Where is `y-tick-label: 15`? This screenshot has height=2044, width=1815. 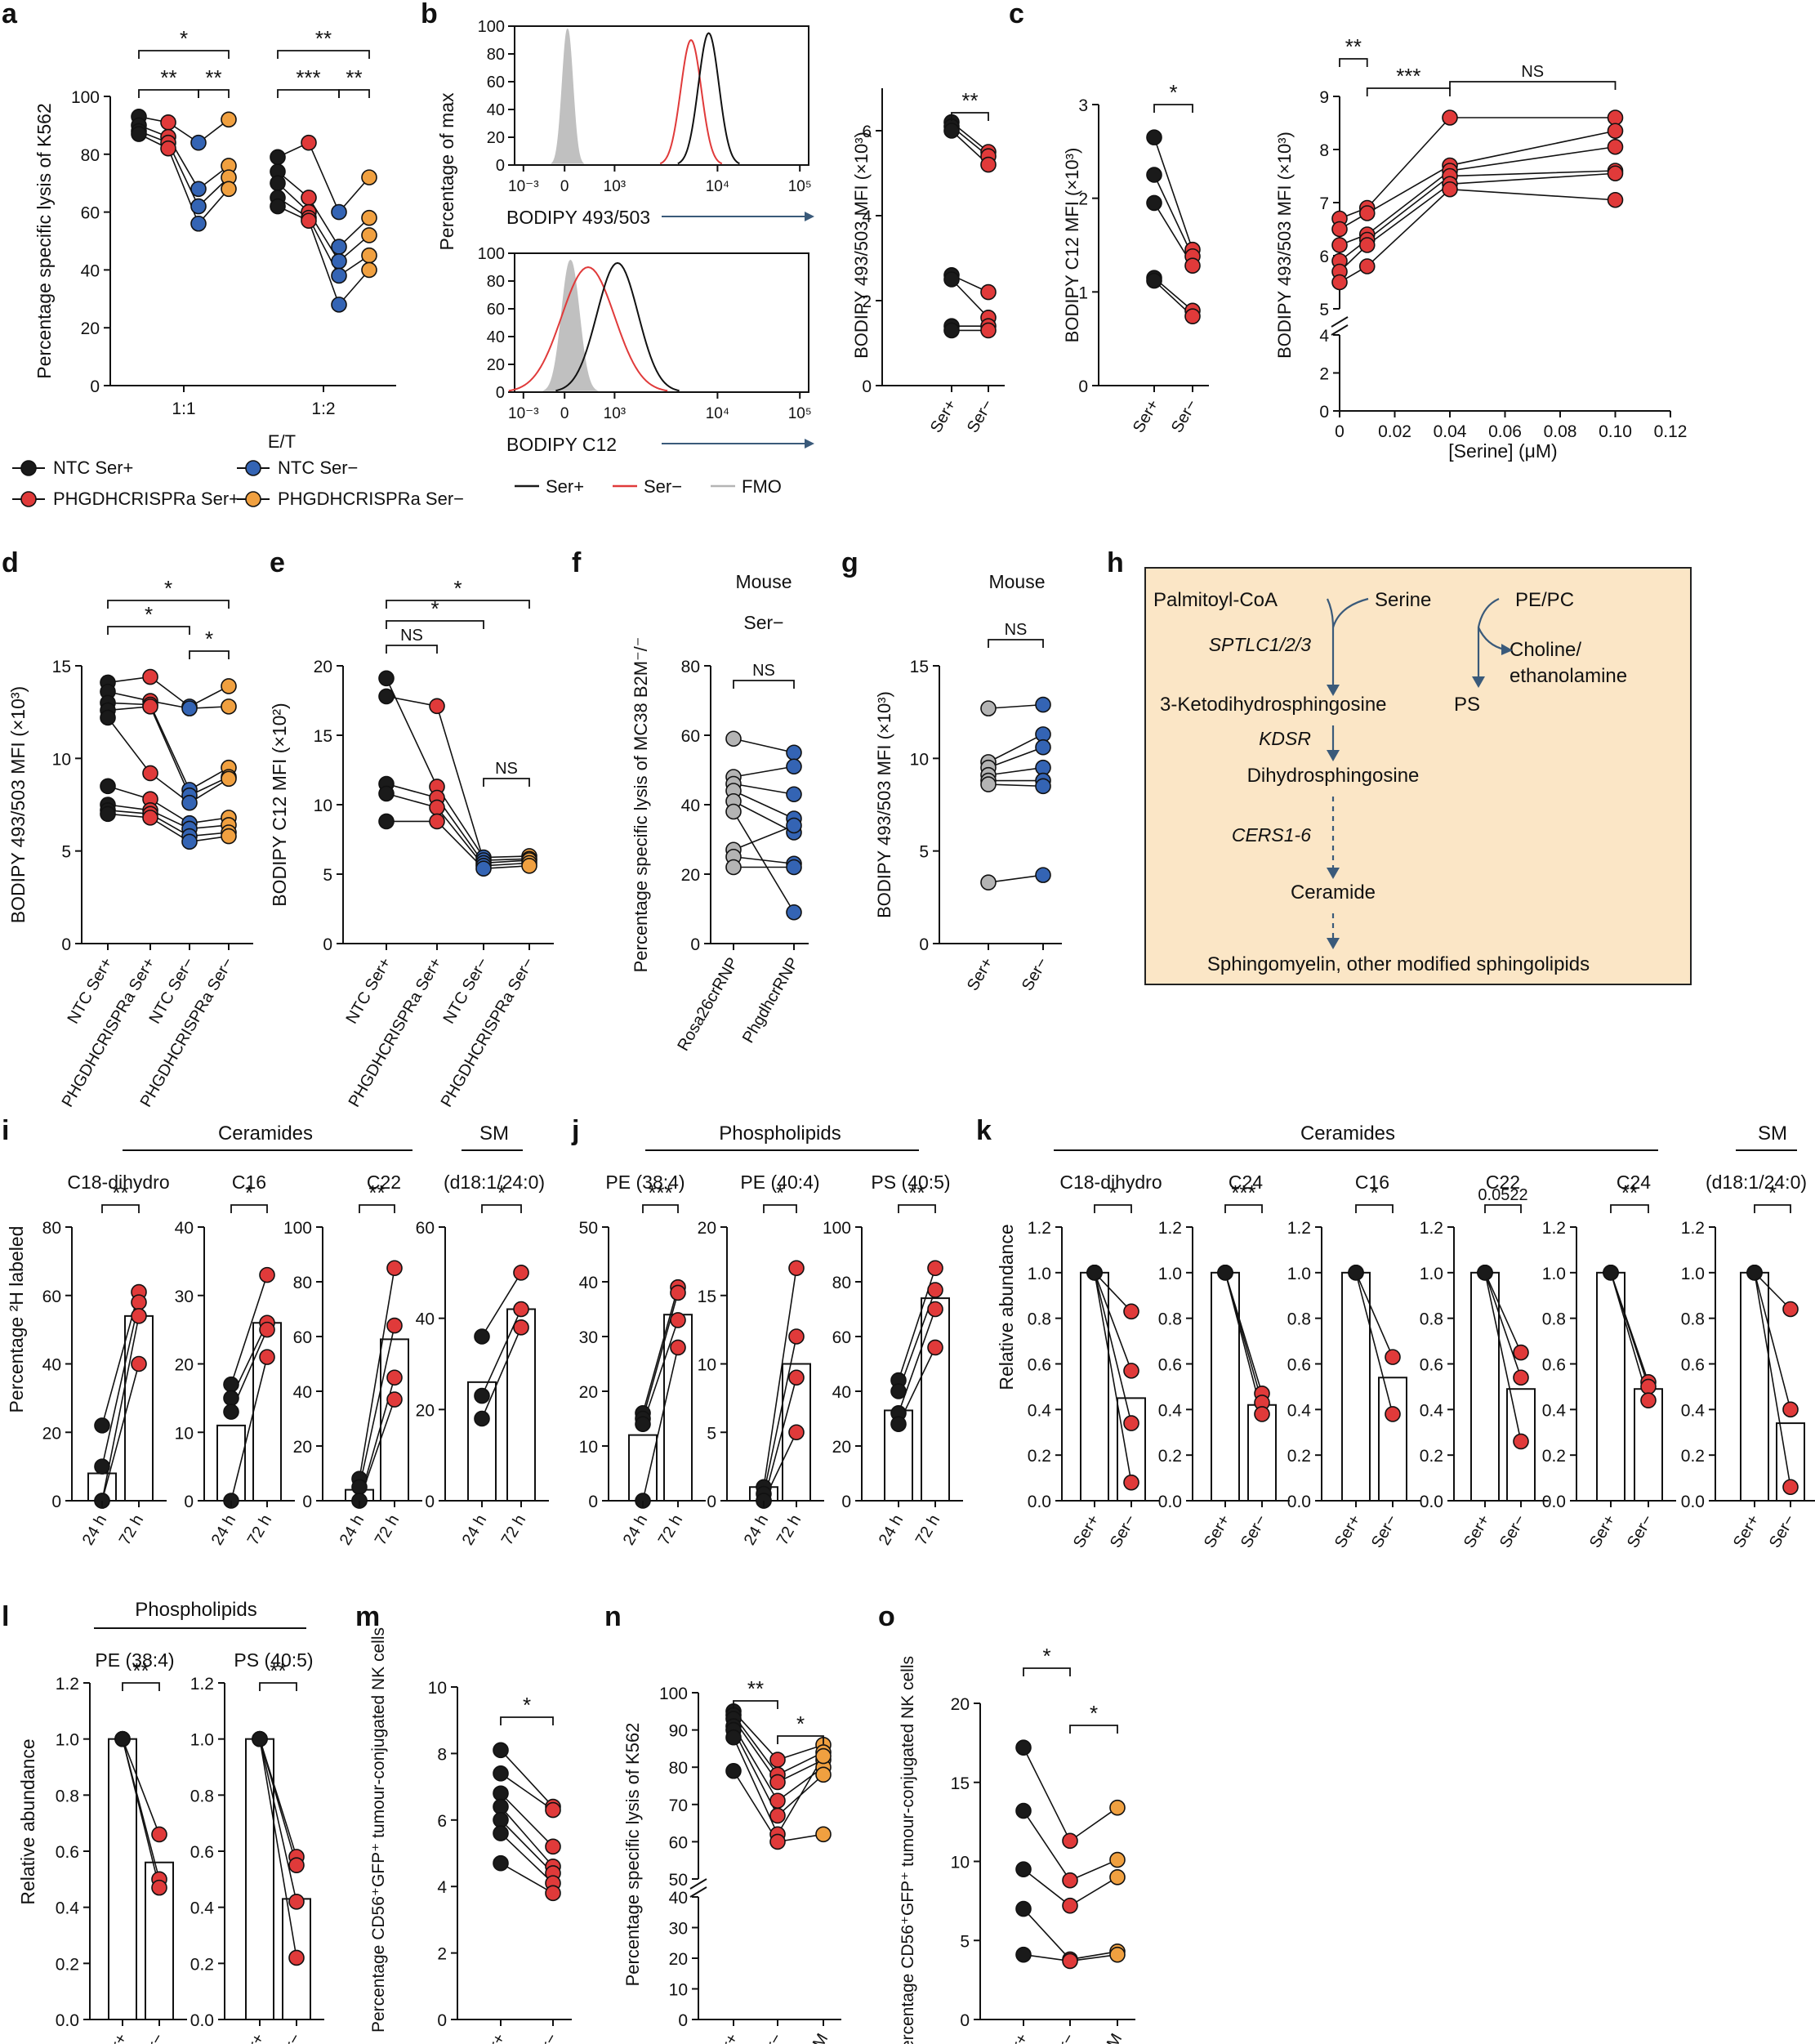 y-tick-label: 15 is located at coordinates (323, 736).